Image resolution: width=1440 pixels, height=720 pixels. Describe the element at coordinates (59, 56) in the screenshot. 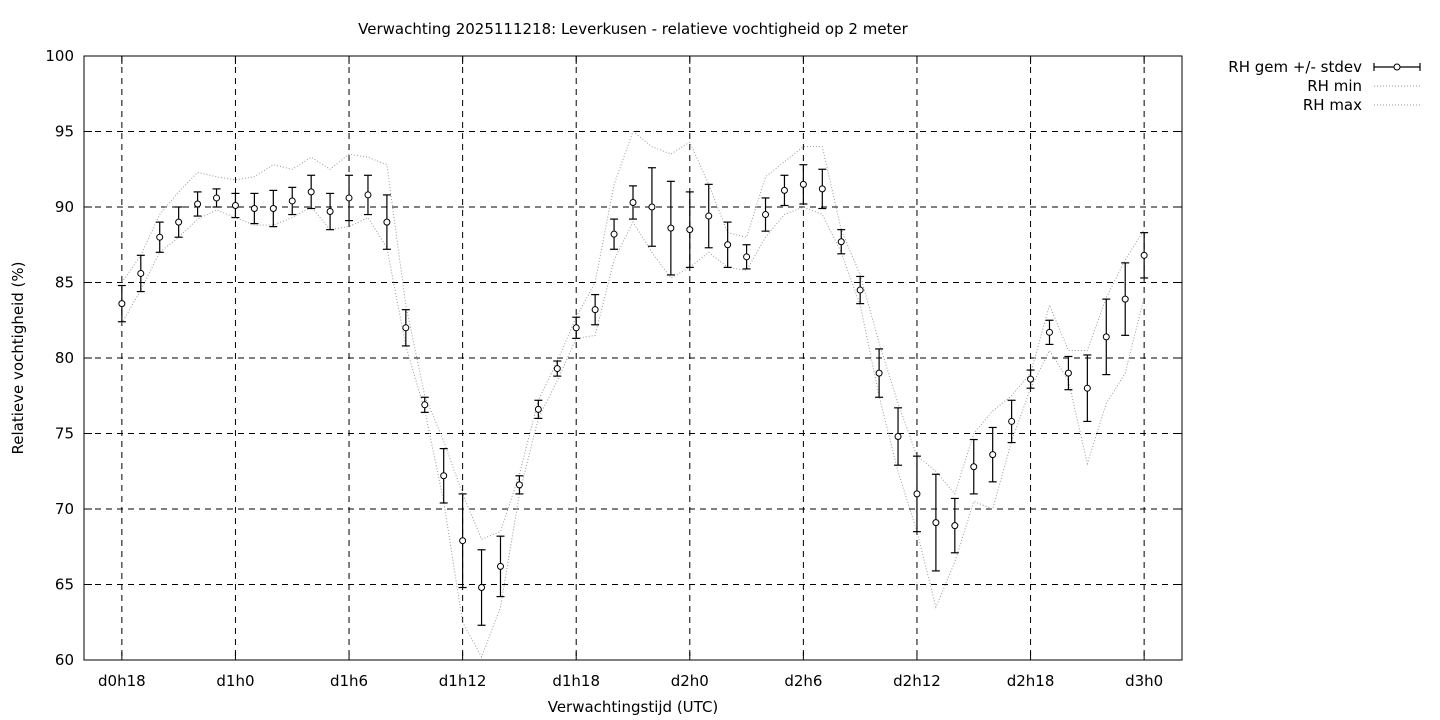

I see `y-tick-label: 100` at that location.